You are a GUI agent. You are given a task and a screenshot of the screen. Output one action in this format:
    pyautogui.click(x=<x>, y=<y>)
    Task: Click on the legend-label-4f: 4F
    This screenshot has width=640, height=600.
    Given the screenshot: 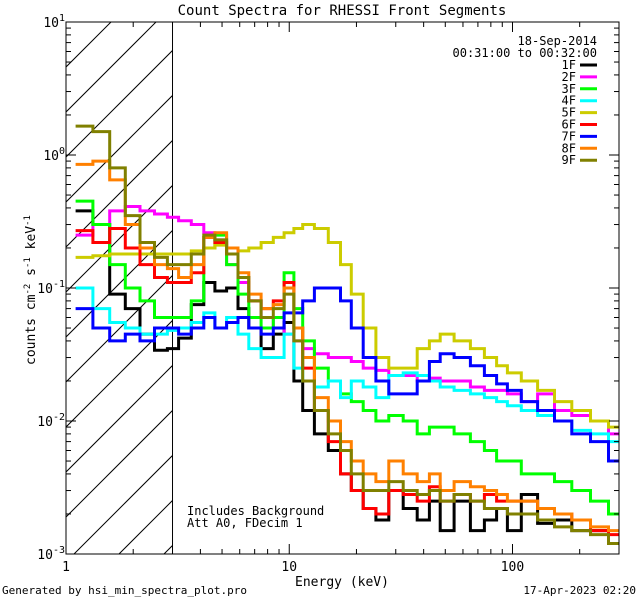 What is the action you would take?
    pyautogui.click(x=569, y=101)
    